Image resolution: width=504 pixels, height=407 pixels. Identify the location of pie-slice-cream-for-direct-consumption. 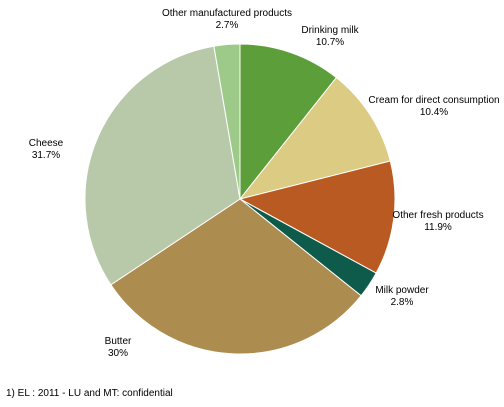
(314, 138).